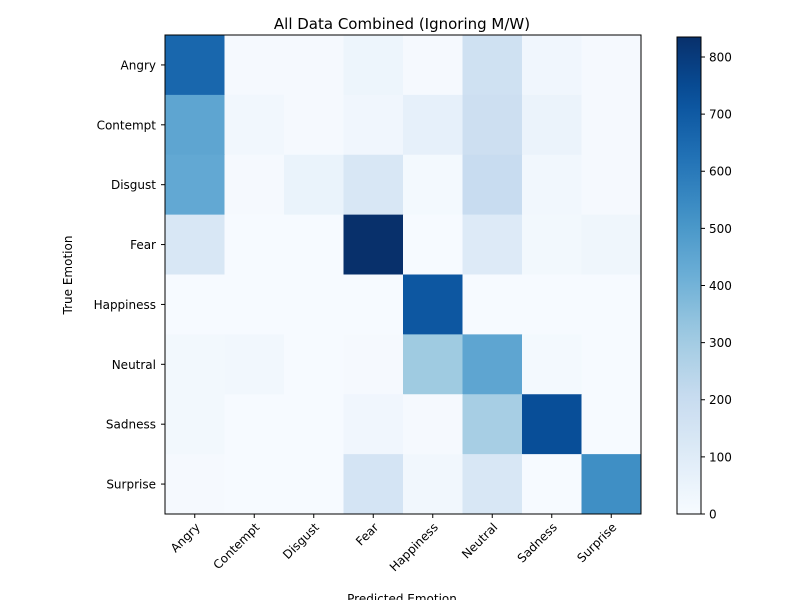 The height and width of the screenshot is (600, 800). Describe the element at coordinates (537, 542) in the screenshot. I see `x-tick-label: Sadness` at that location.